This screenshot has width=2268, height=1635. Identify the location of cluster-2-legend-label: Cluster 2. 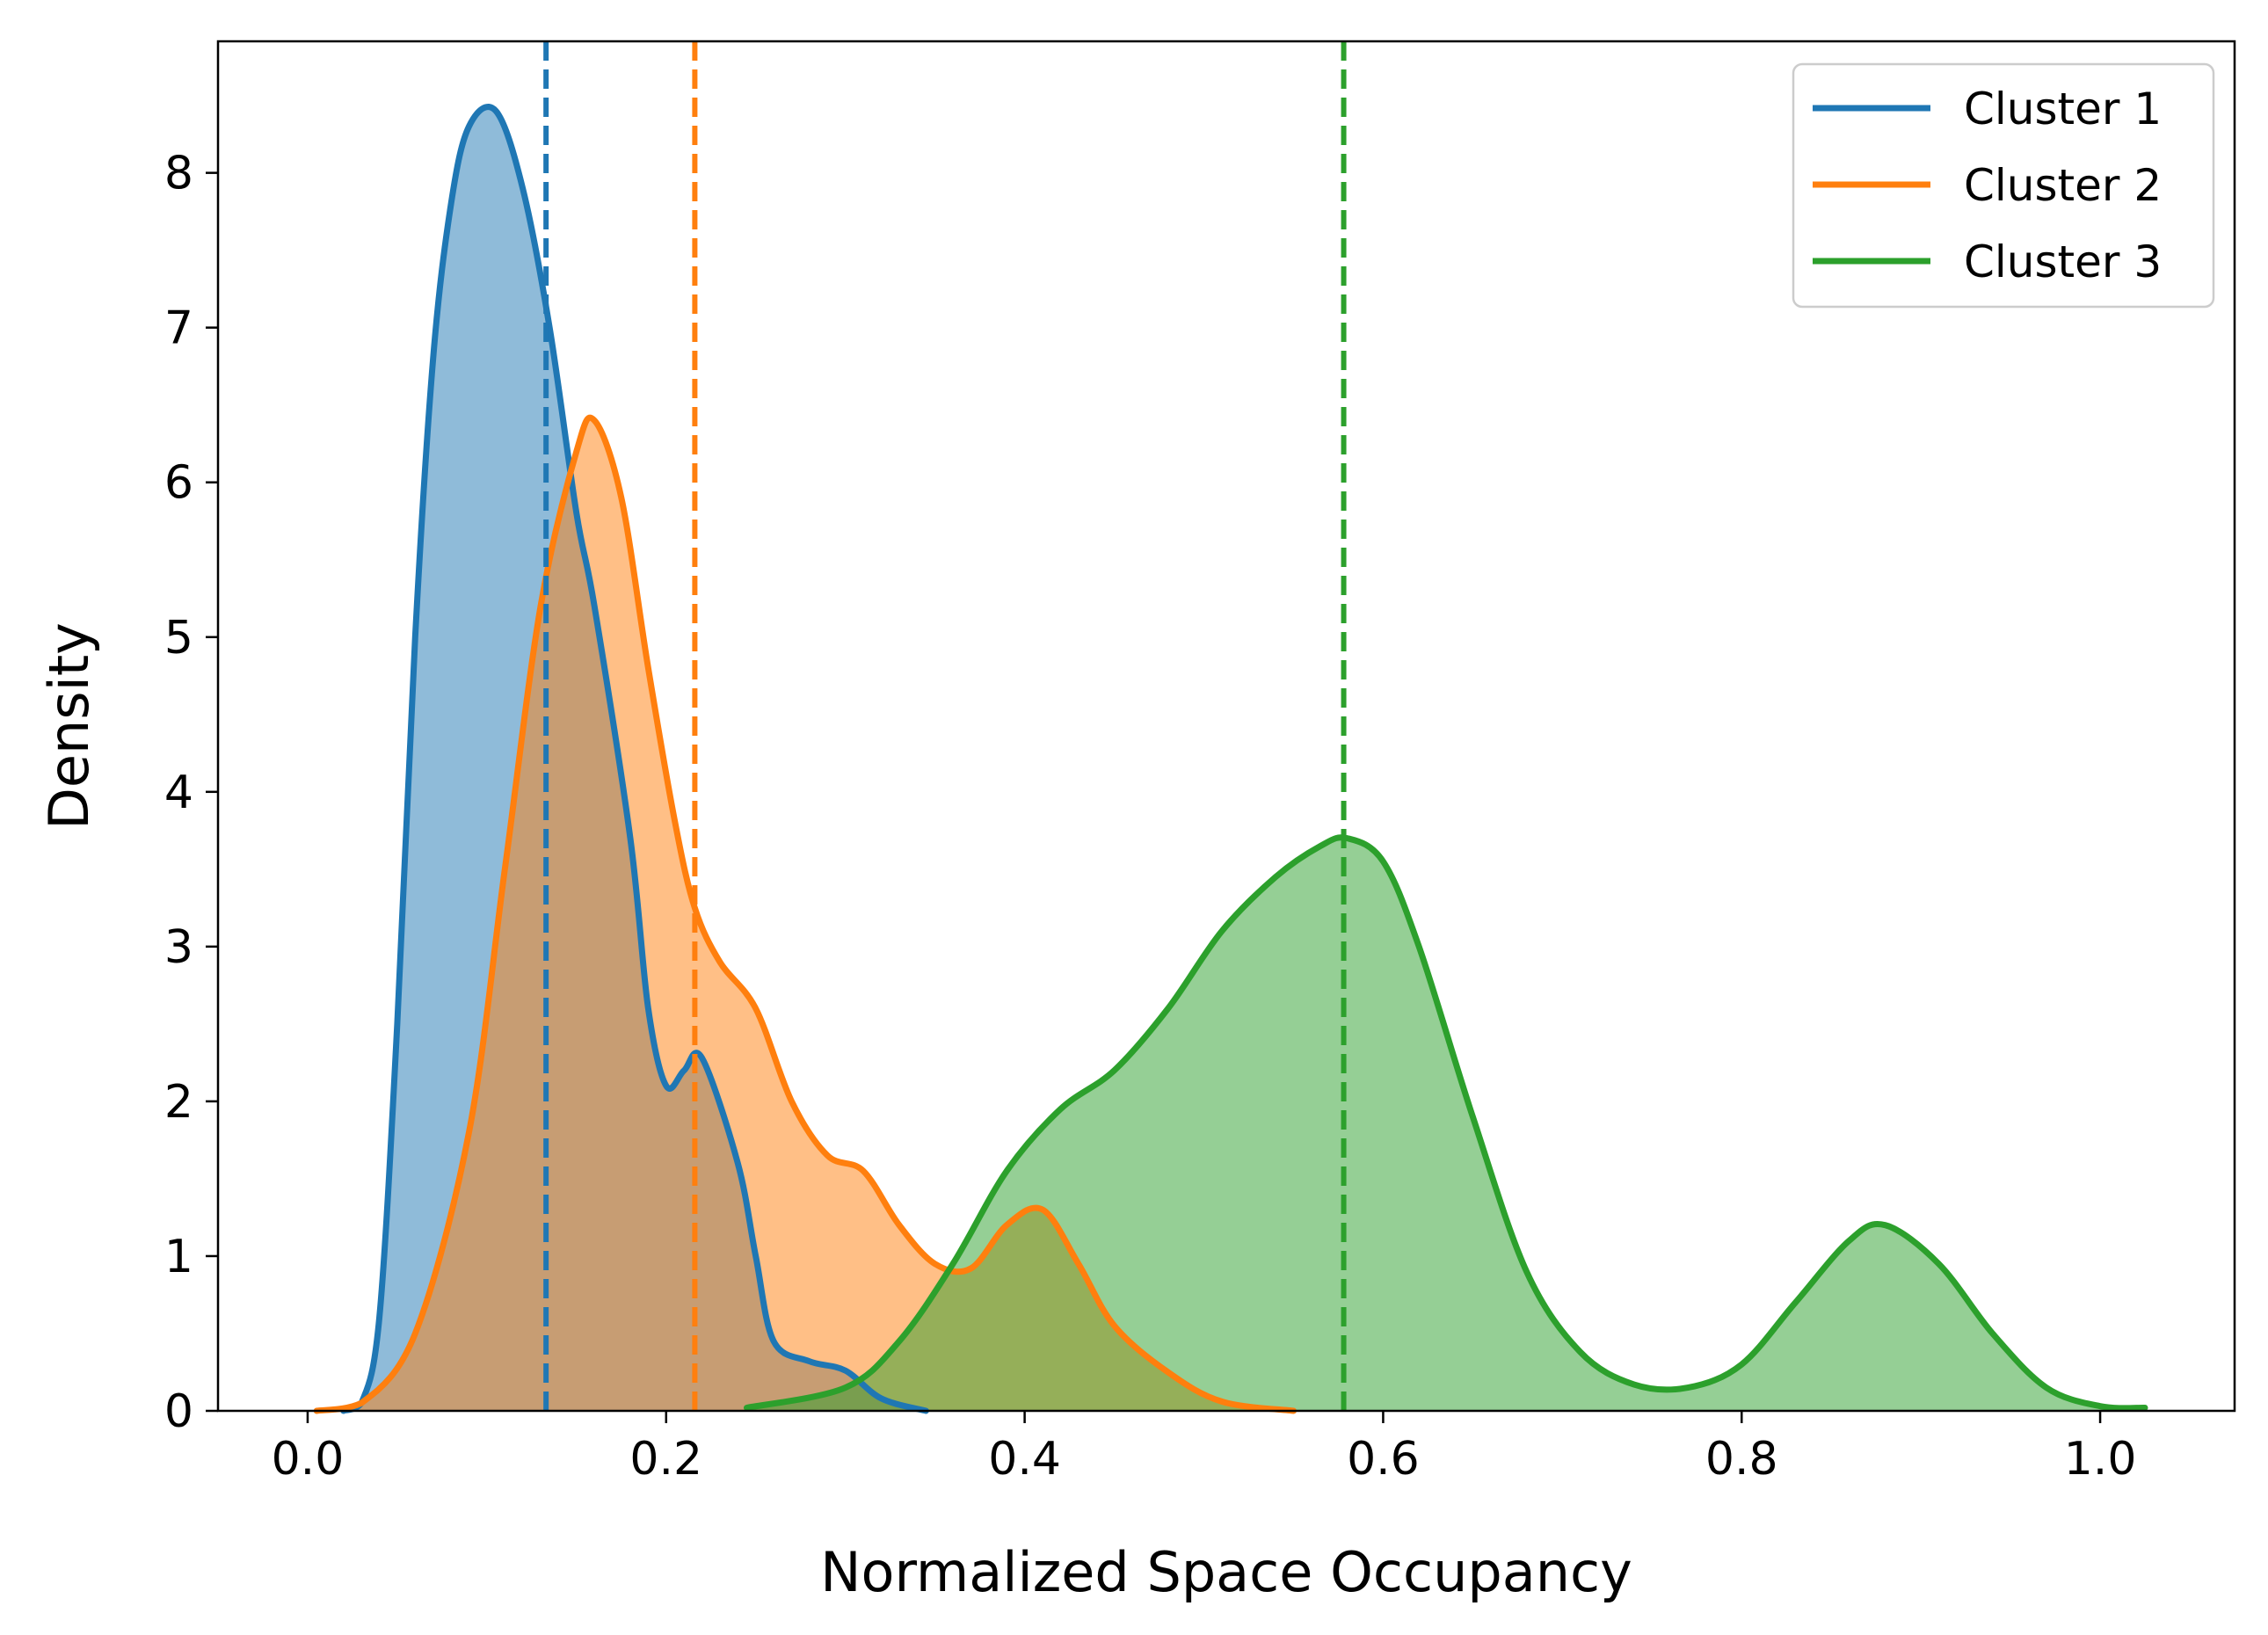
(2063, 186).